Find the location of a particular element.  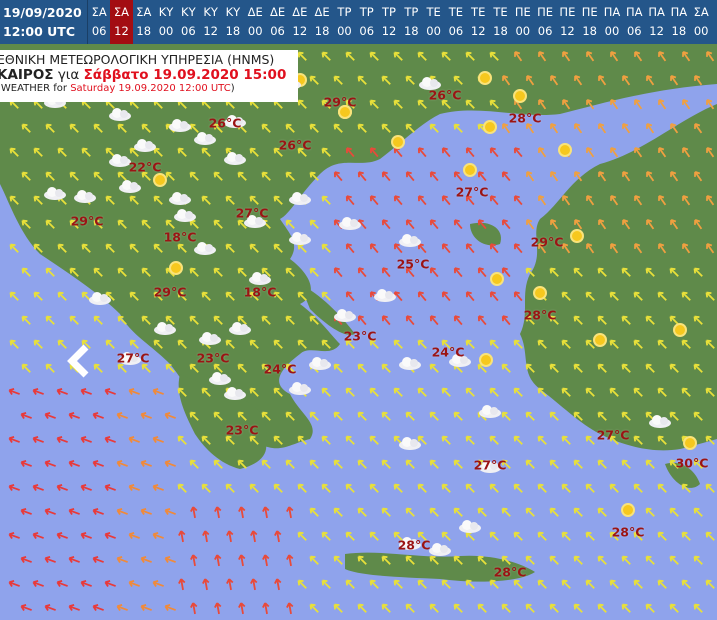

timestep-5: ΚΥ 12 is located at coordinates (210, 22).